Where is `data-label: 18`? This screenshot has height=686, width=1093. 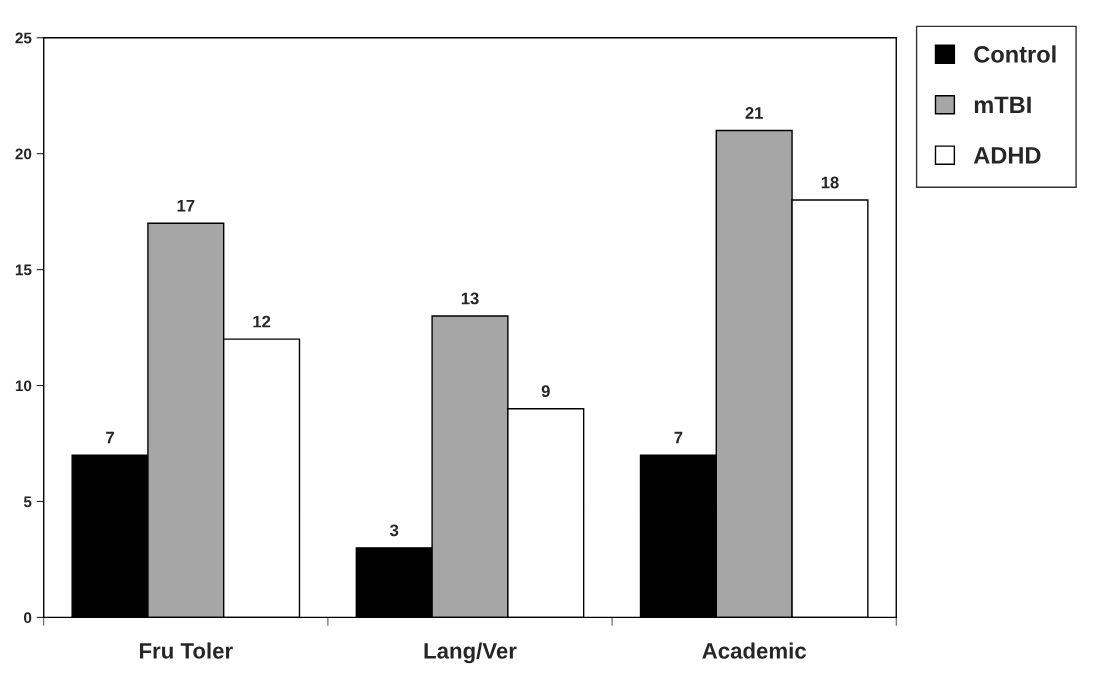
data-label: 18 is located at coordinates (830, 182).